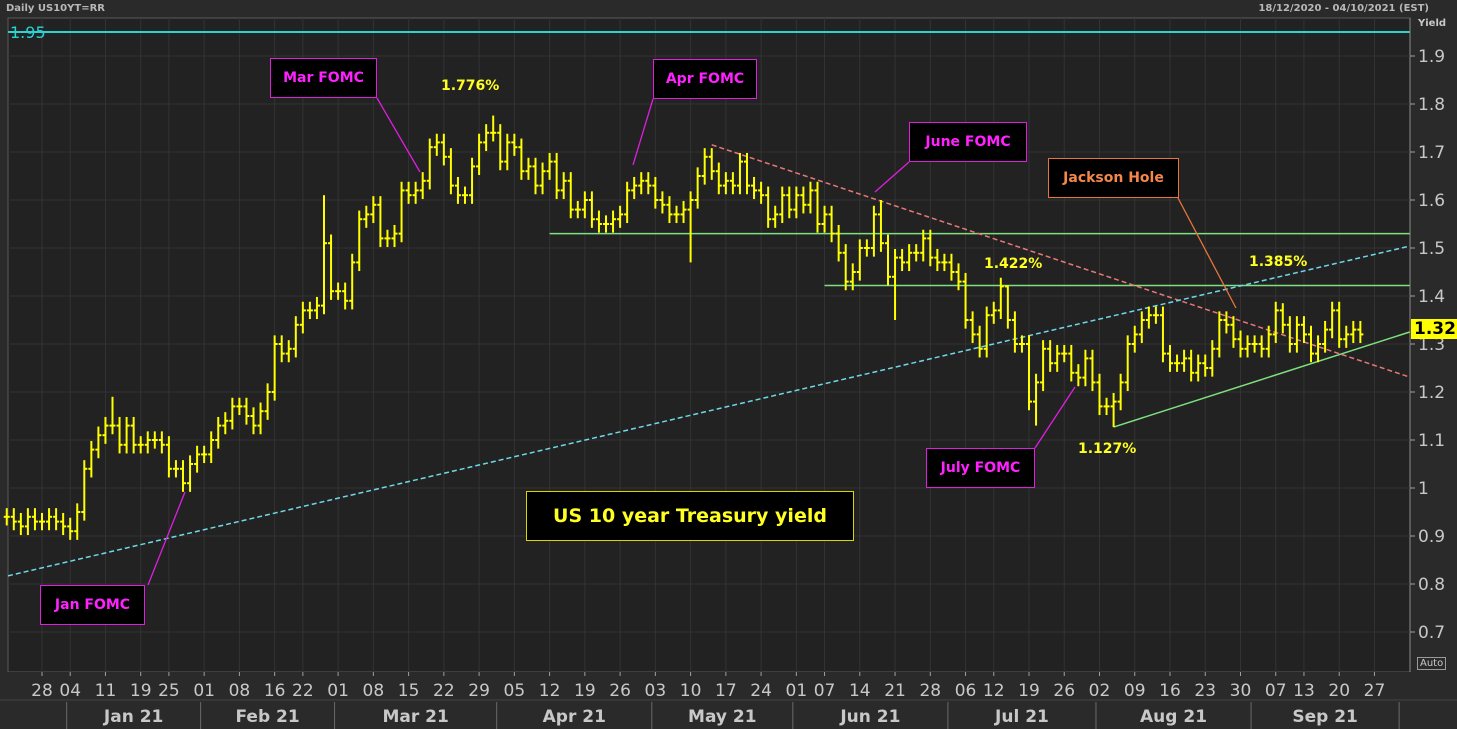 Image resolution: width=1457 pixels, height=729 pixels. Describe the element at coordinates (267, 717) in the screenshot. I see `month-label: Feb 21` at that location.